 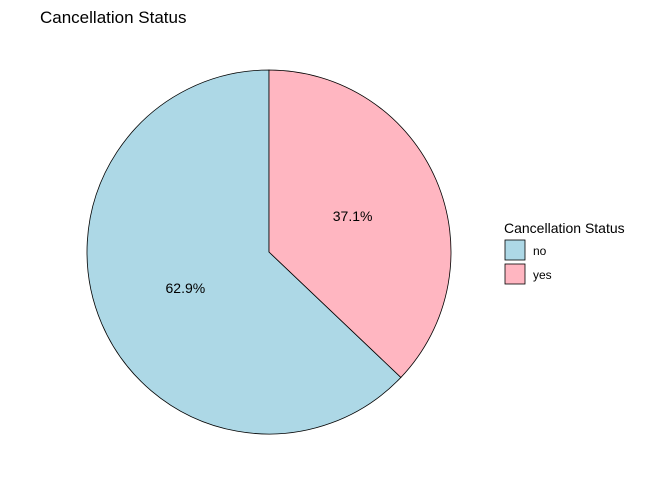 What do you see at coordinates (186, 288) in the screenshot?
I see `slice-label-no: 62.9%` at bounding box center [186, 288].